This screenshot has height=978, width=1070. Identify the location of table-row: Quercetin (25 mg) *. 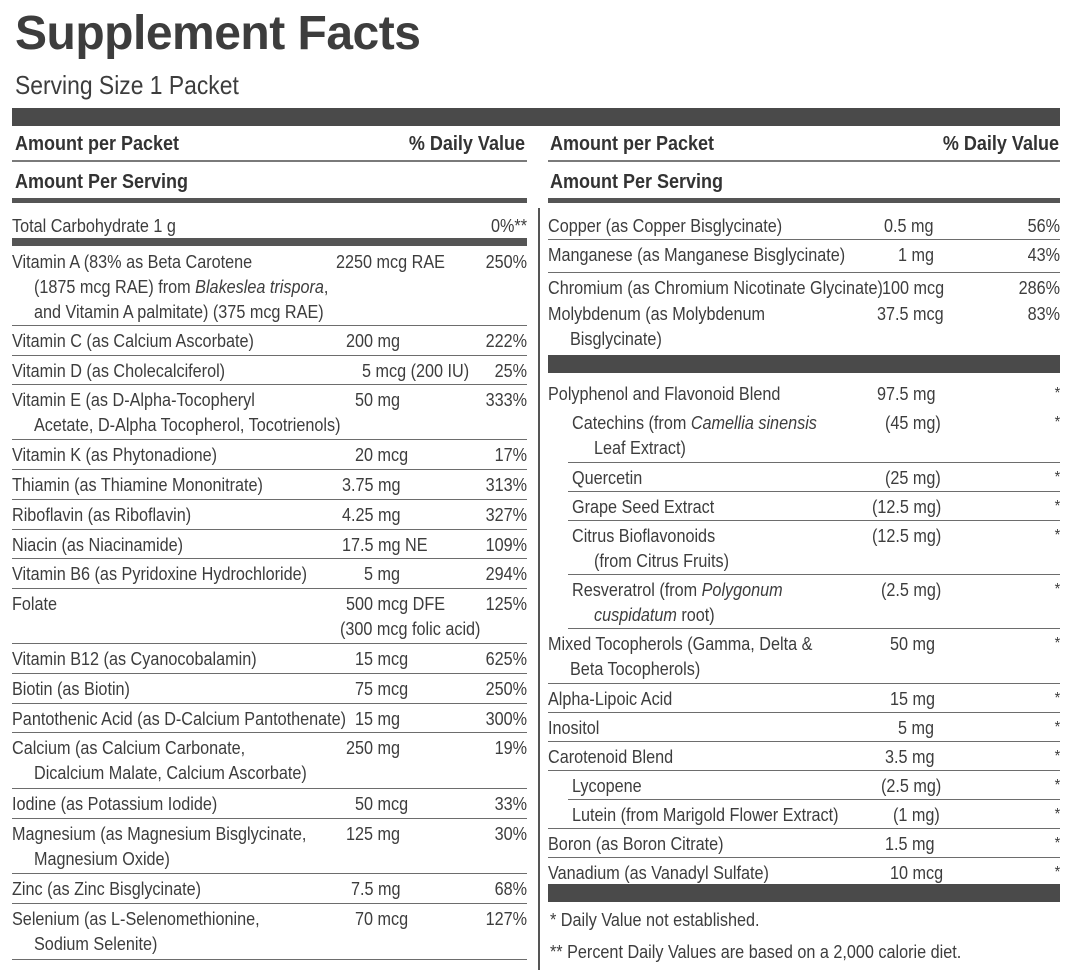
(814, 477).